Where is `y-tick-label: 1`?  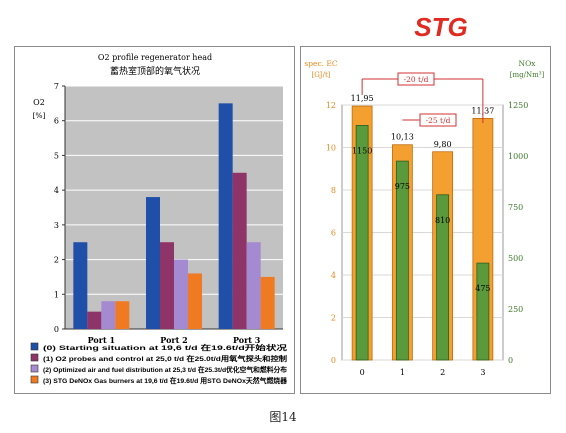
y-tick-label: 1 is located at coordinates (56, 294).